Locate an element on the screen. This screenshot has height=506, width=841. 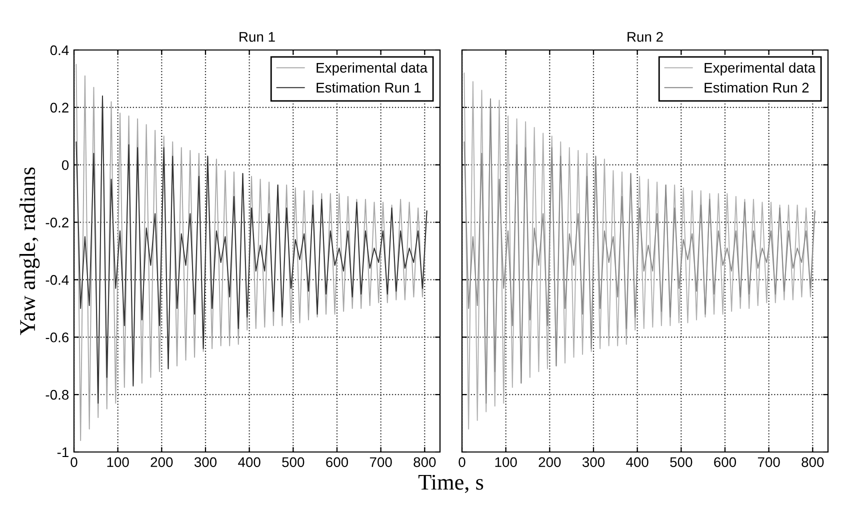
chart-title: Run 2 is located at coordinates (645, 37).